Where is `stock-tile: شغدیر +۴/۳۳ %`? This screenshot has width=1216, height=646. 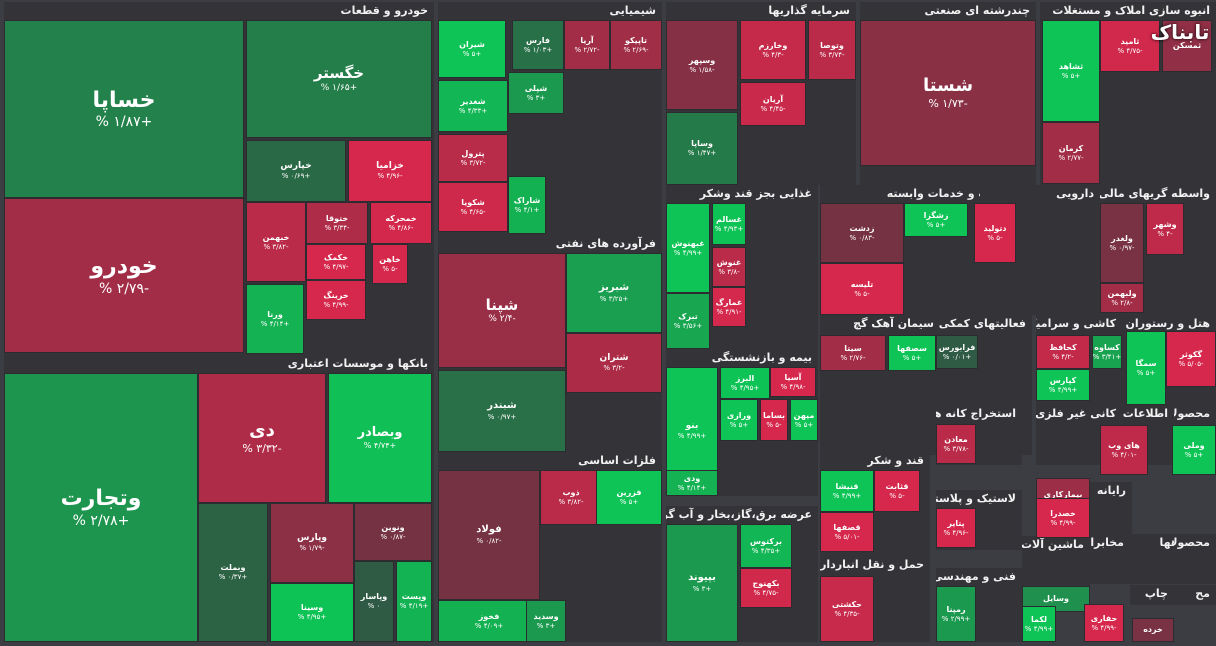 stock-tile: شغدیر +۴/۳۳ % is located at coordinates (473, 106).